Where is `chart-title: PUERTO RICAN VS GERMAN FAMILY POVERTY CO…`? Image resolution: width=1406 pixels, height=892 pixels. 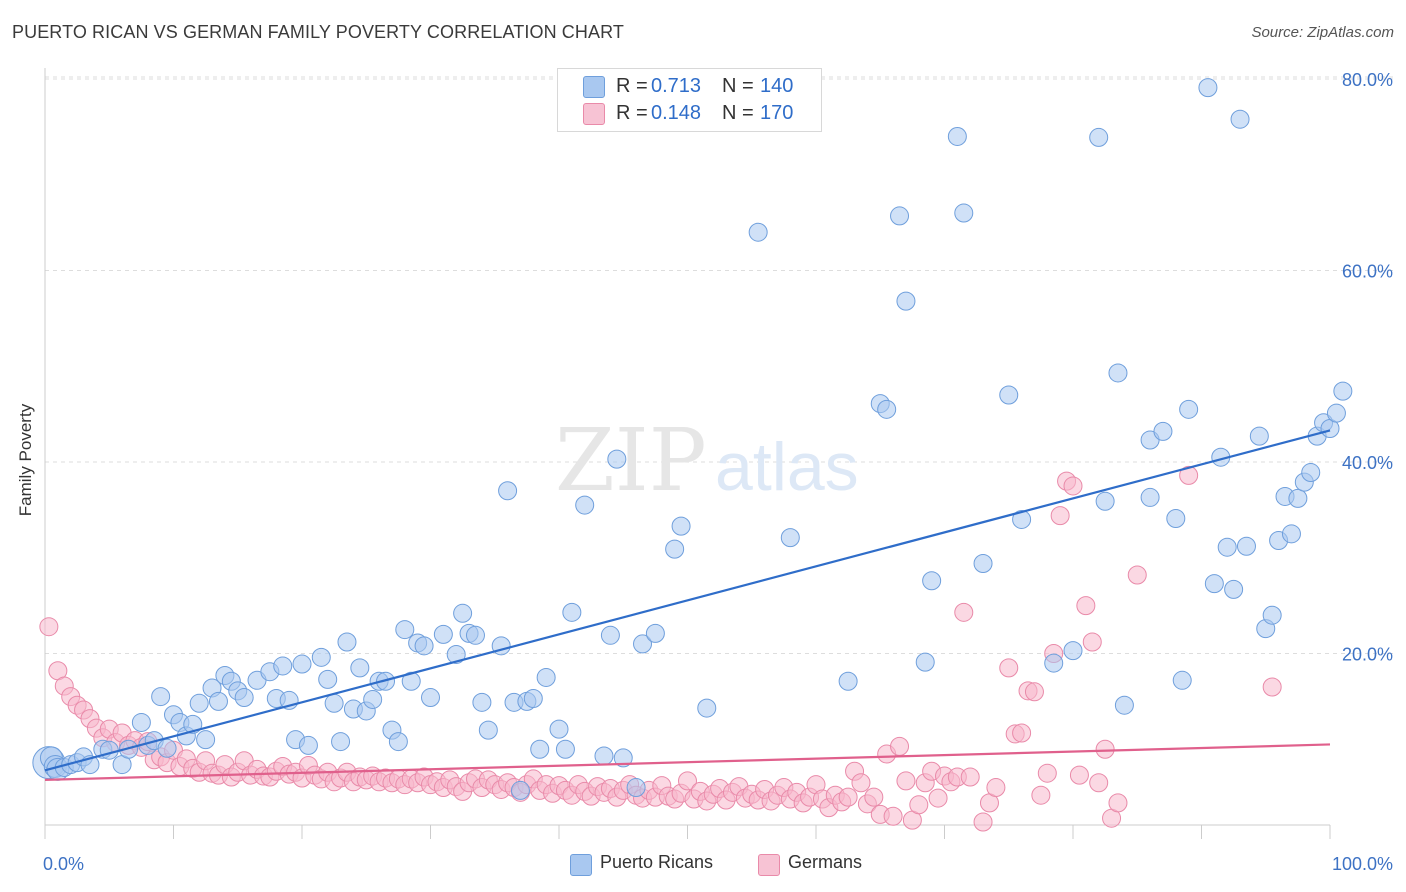 chart-title: PUERTO RICAN VS GERMAN FAMILY POVERTY CO… is located at coordinates (318, 32).